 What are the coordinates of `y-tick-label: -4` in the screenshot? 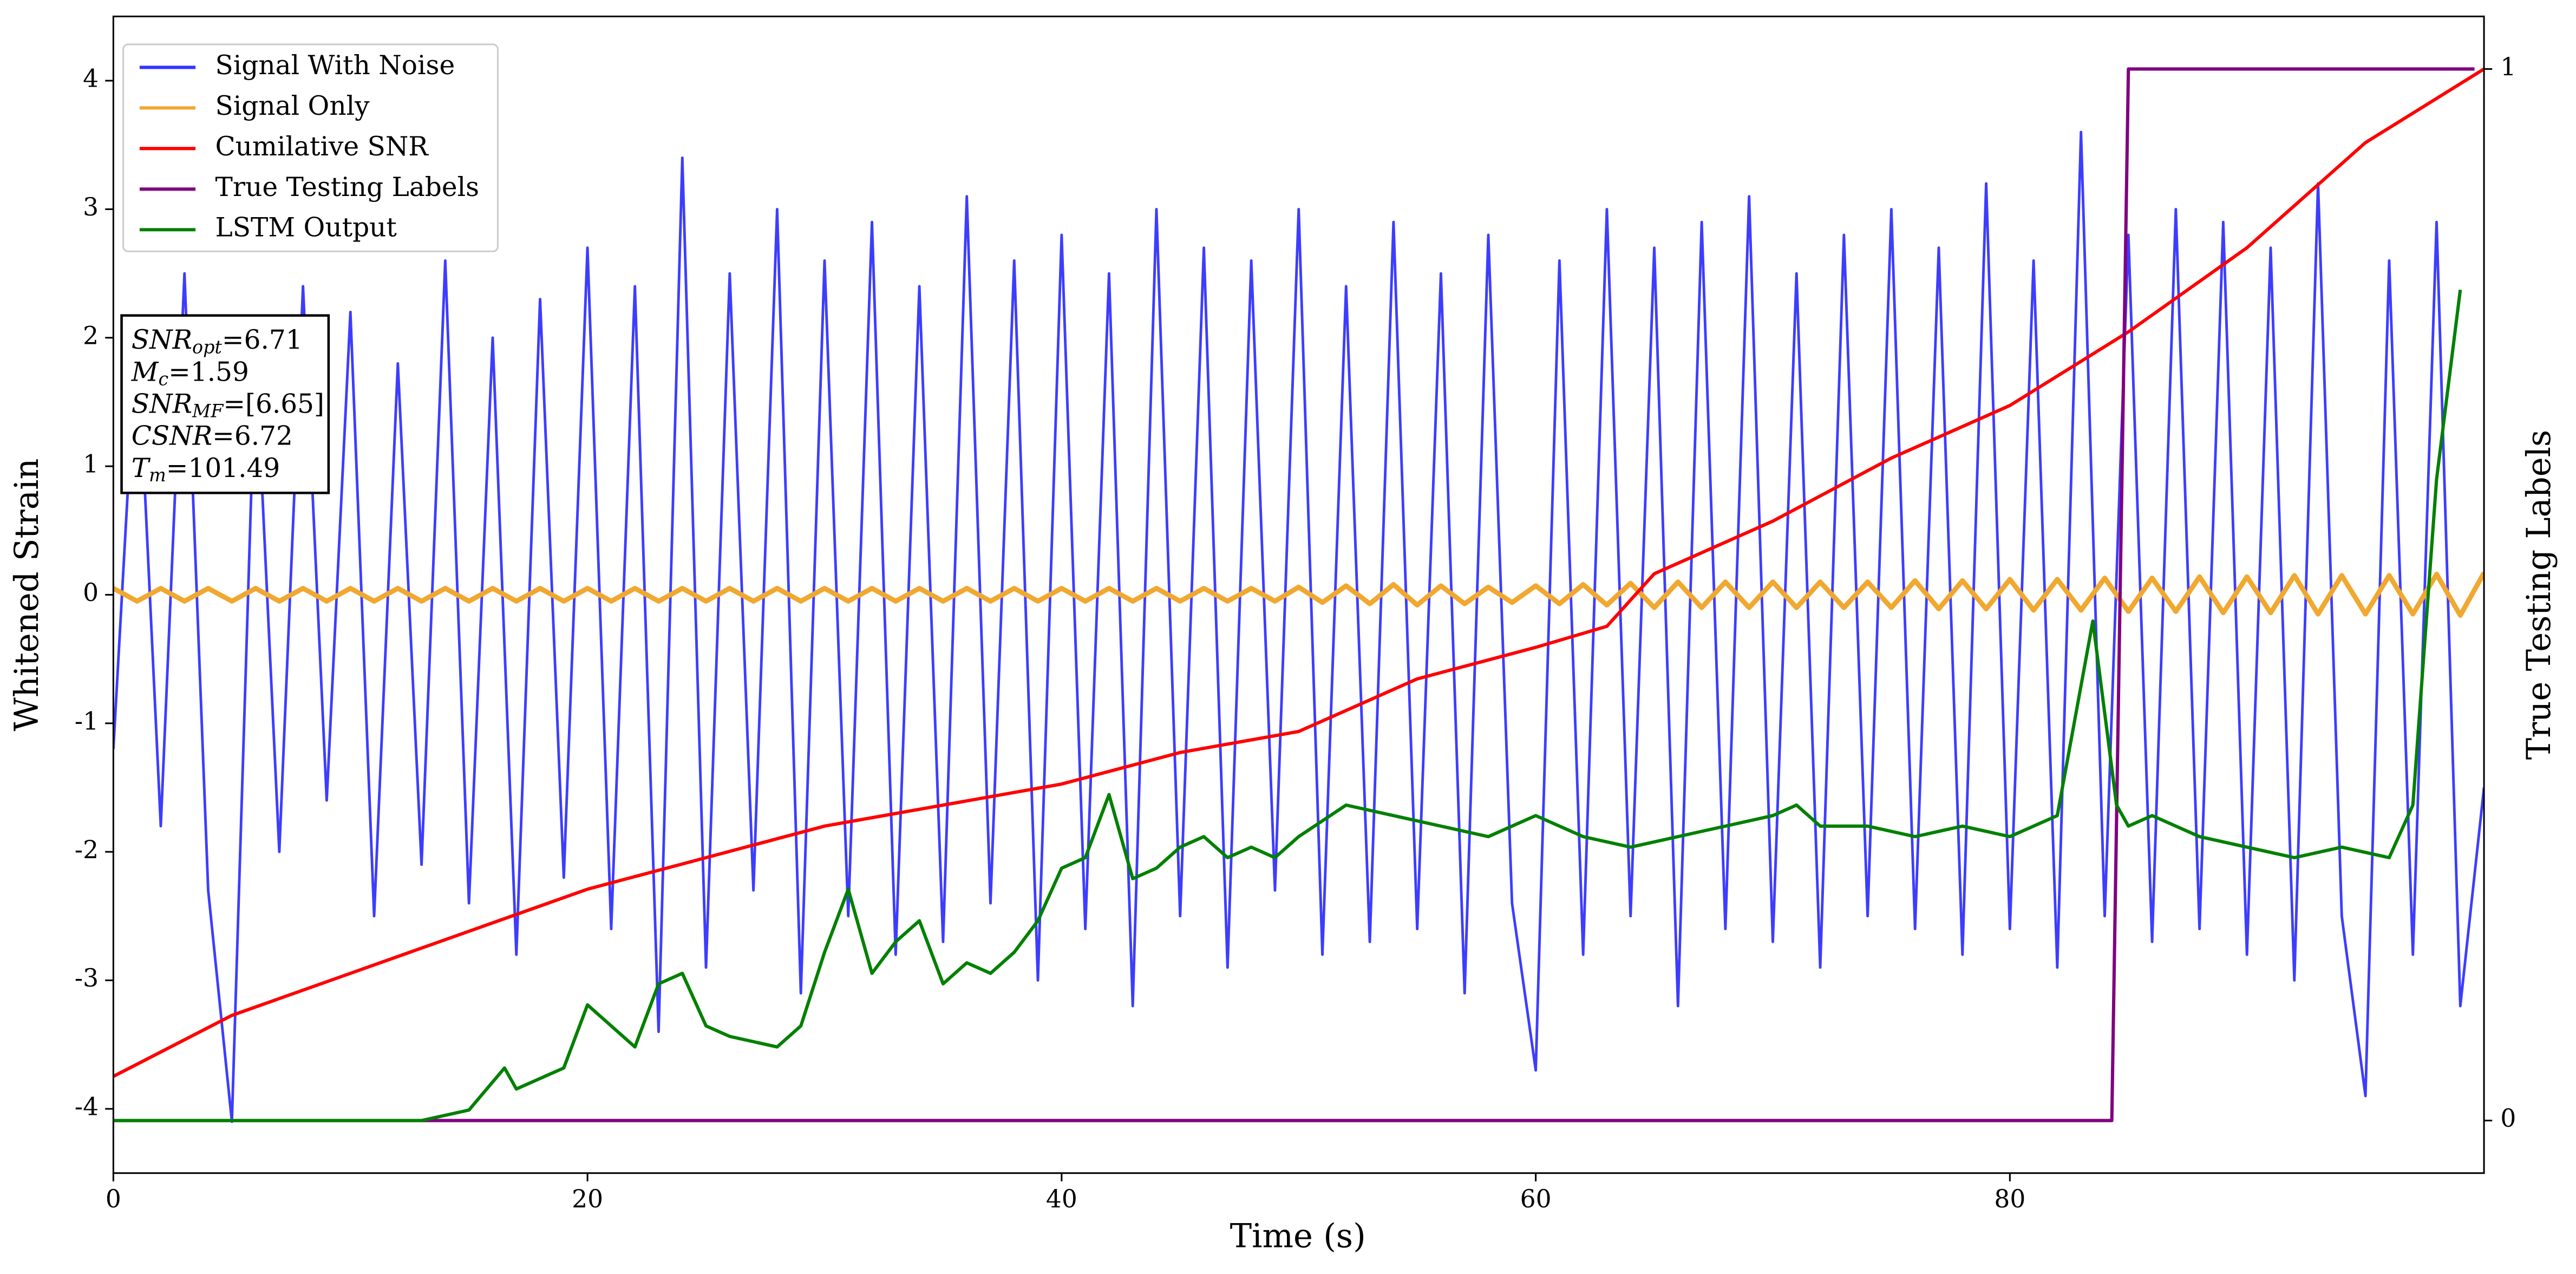 It's located at (87, 1106).